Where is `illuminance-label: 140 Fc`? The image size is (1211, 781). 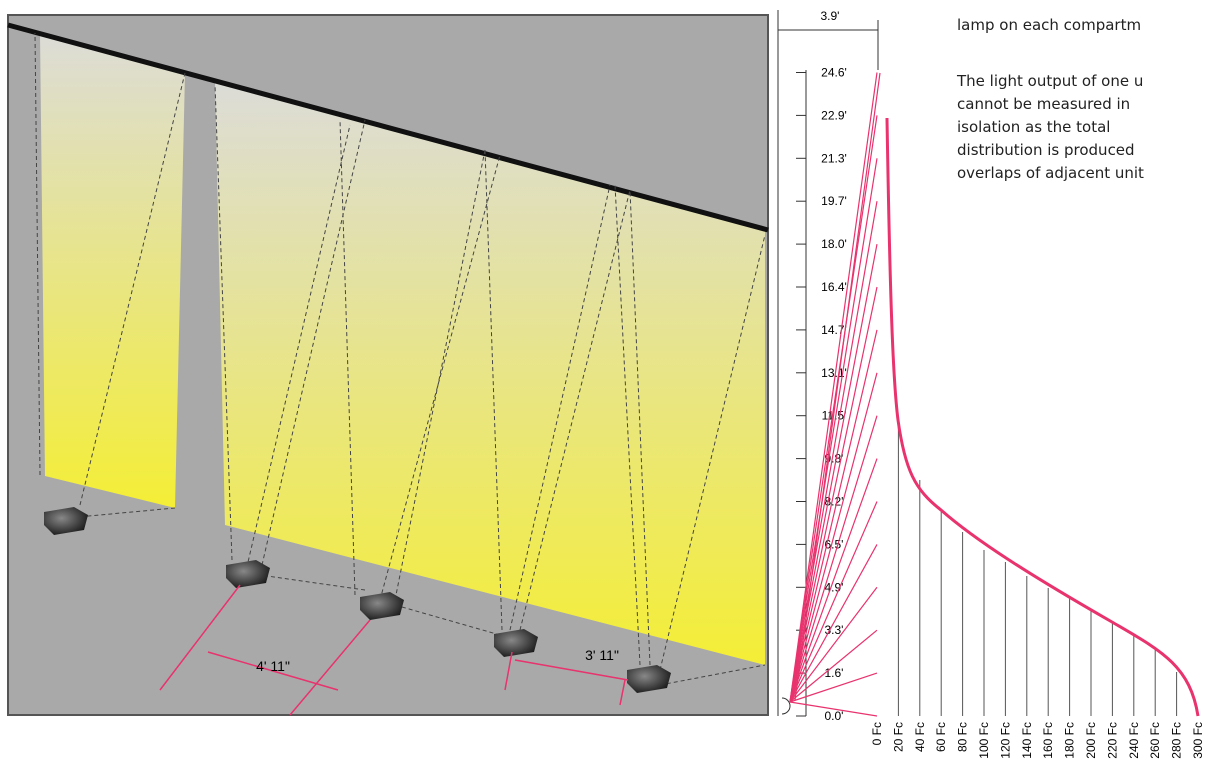
illuminance-label: 140 Fc is located at coordinates (1027, 740).